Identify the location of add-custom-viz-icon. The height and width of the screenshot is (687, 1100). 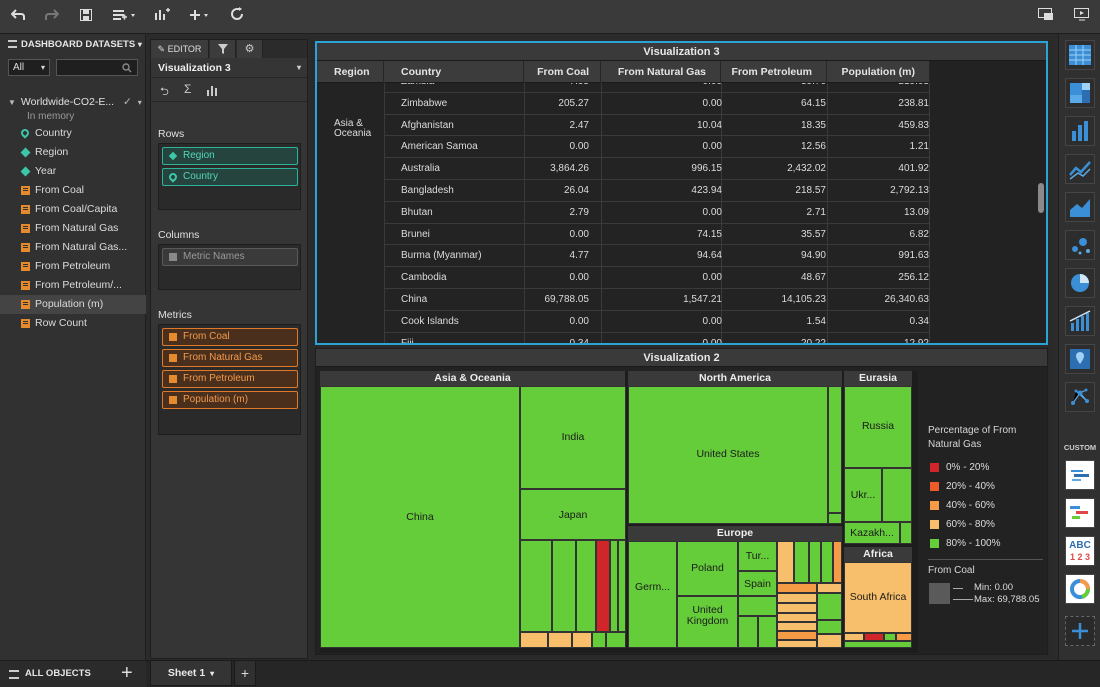
(1080, 631).